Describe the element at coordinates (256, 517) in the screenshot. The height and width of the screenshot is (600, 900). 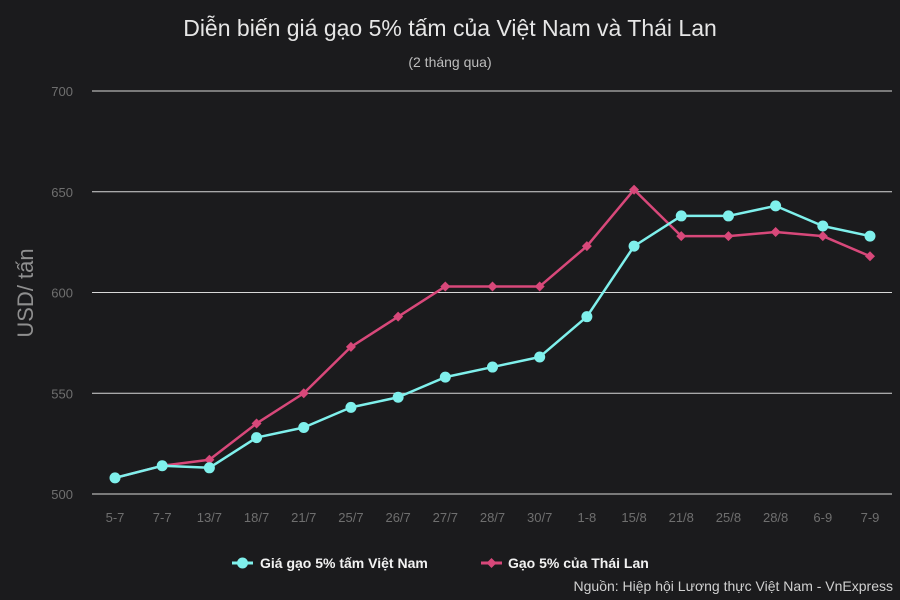
I see `x-tick-label: 18/7` at that location.